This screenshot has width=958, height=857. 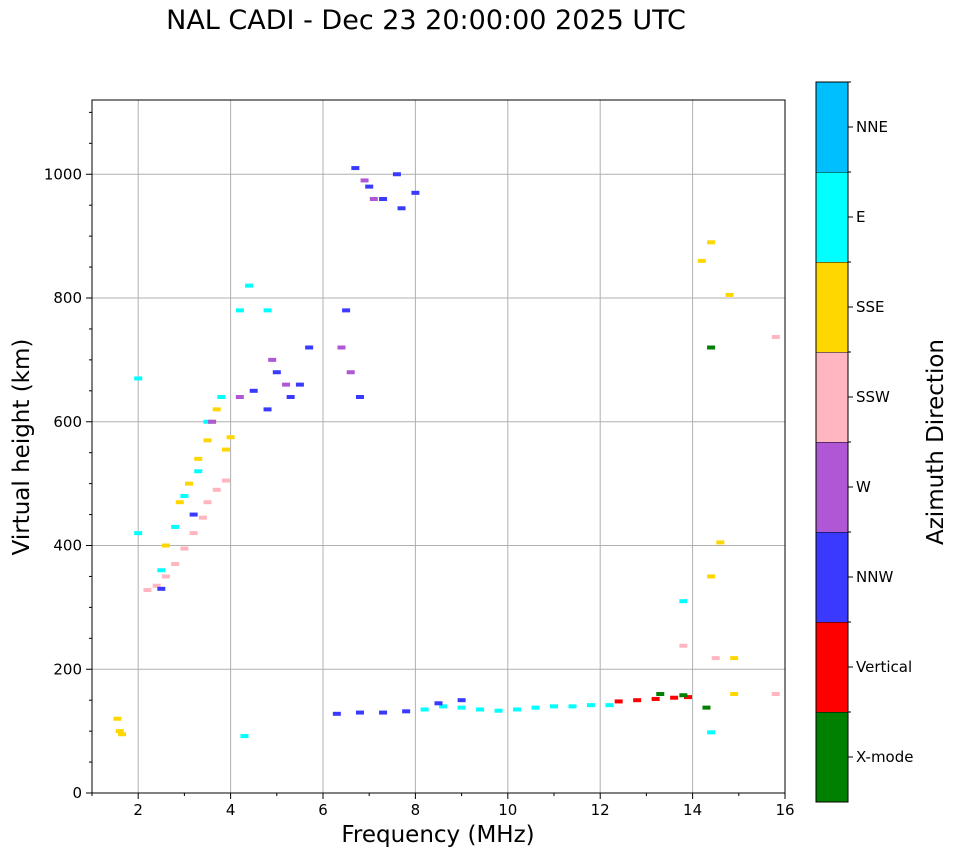 What do you see at coordinates (67, 422) in the screenshot?
I see `y-tick-label: 600` at bounding box center [67, 422].